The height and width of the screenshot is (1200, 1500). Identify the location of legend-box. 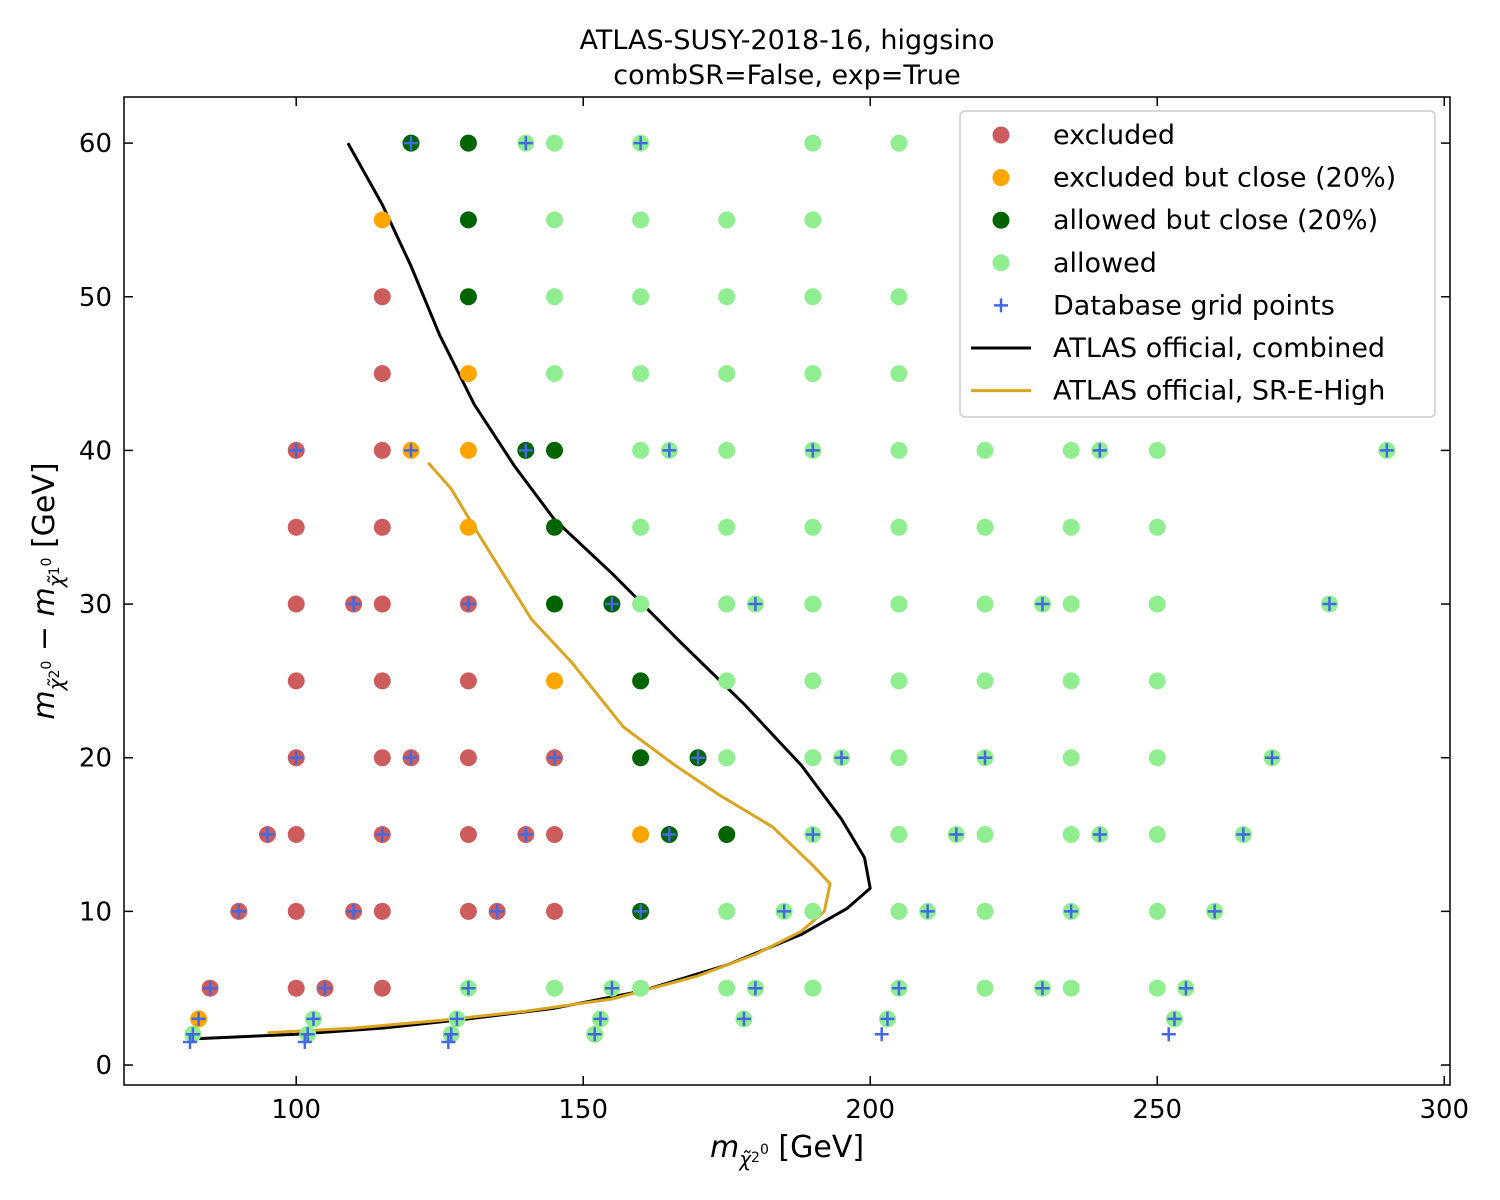
(1197, 264).